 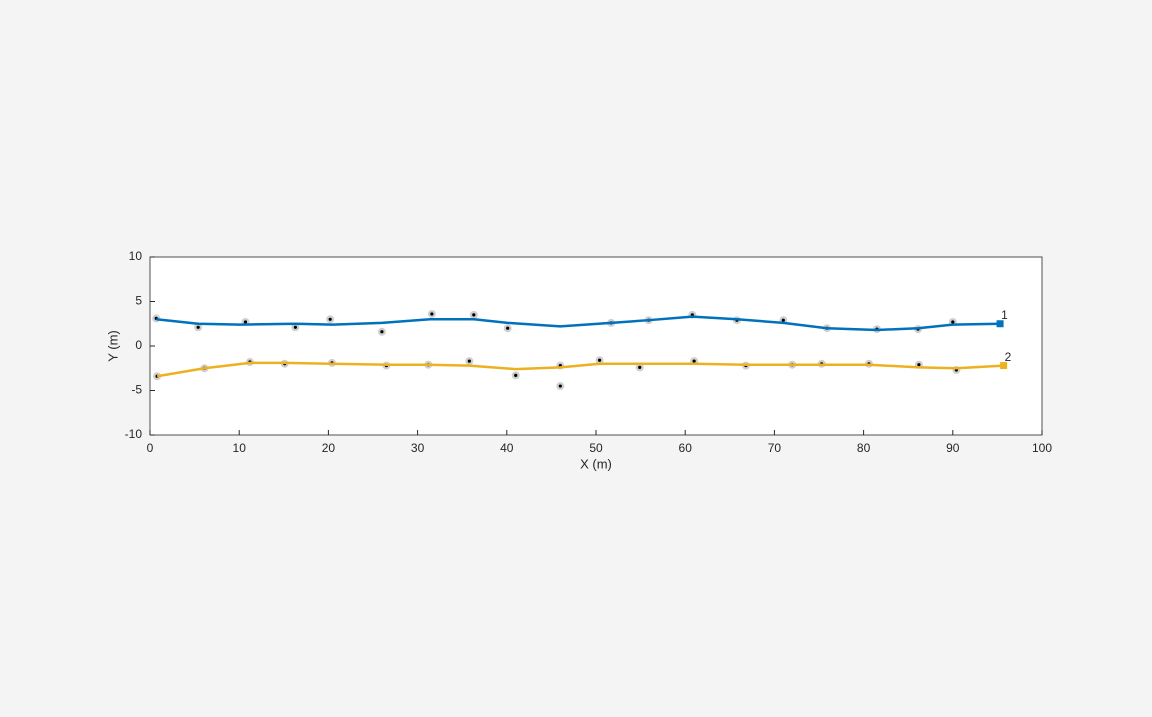 What do you see at coordinates (150, 448) in the screenshot?
I see `x-tick-label: 0` at bounding box center [150, 448].